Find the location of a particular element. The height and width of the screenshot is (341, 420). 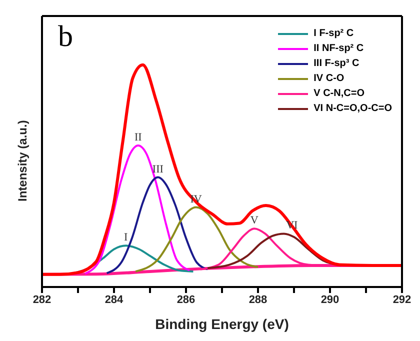

legend-label: I F-sp² C is located at coordinates (334, 34).